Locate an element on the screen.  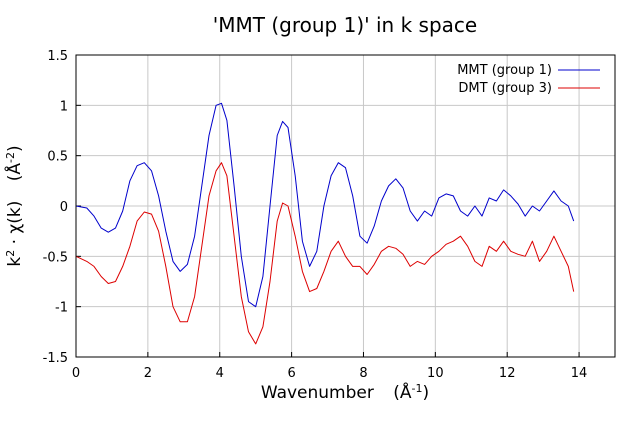
y-tick-label: -1.5 is located at coordinates (55, 358).